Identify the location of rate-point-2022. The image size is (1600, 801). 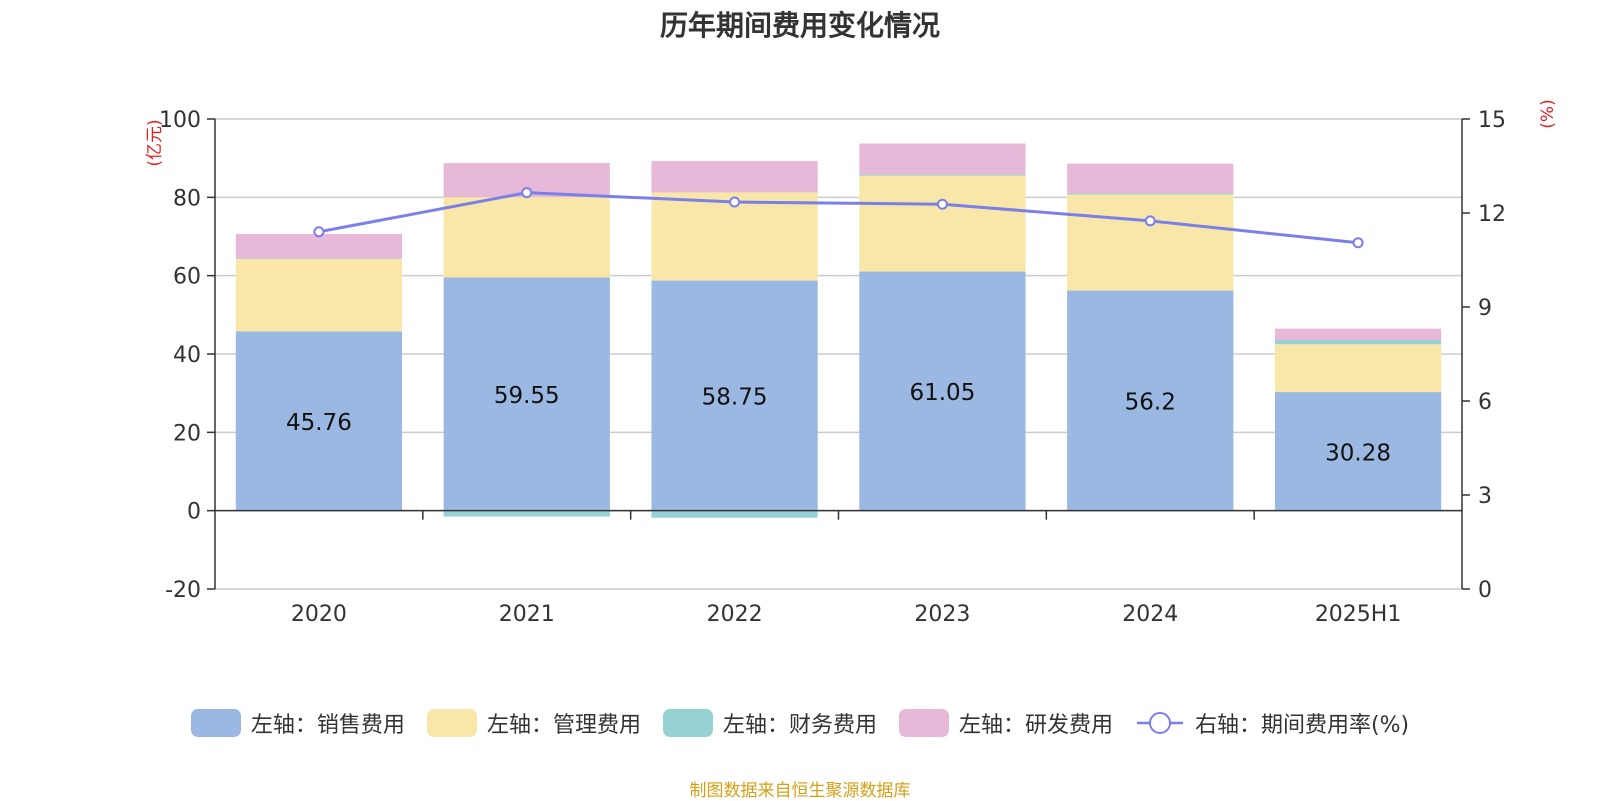
(735, 202).